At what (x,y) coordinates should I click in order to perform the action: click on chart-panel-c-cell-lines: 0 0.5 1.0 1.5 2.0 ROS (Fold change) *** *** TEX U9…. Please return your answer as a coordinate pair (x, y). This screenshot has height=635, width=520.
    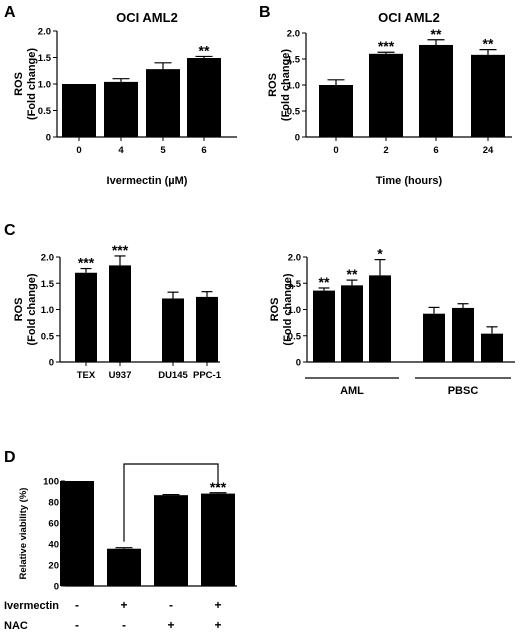
    Looking at the image, I should click on (117, 311).